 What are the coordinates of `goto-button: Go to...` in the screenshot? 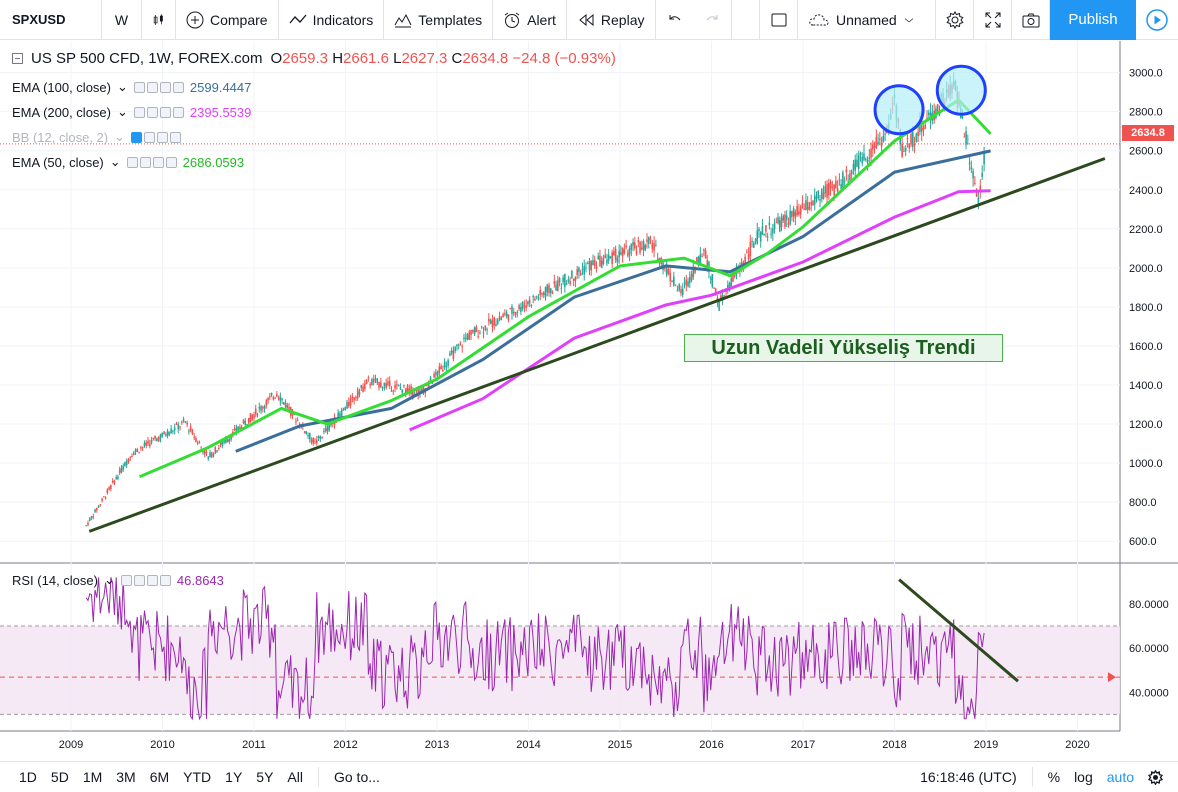 It's located at (356, 777).